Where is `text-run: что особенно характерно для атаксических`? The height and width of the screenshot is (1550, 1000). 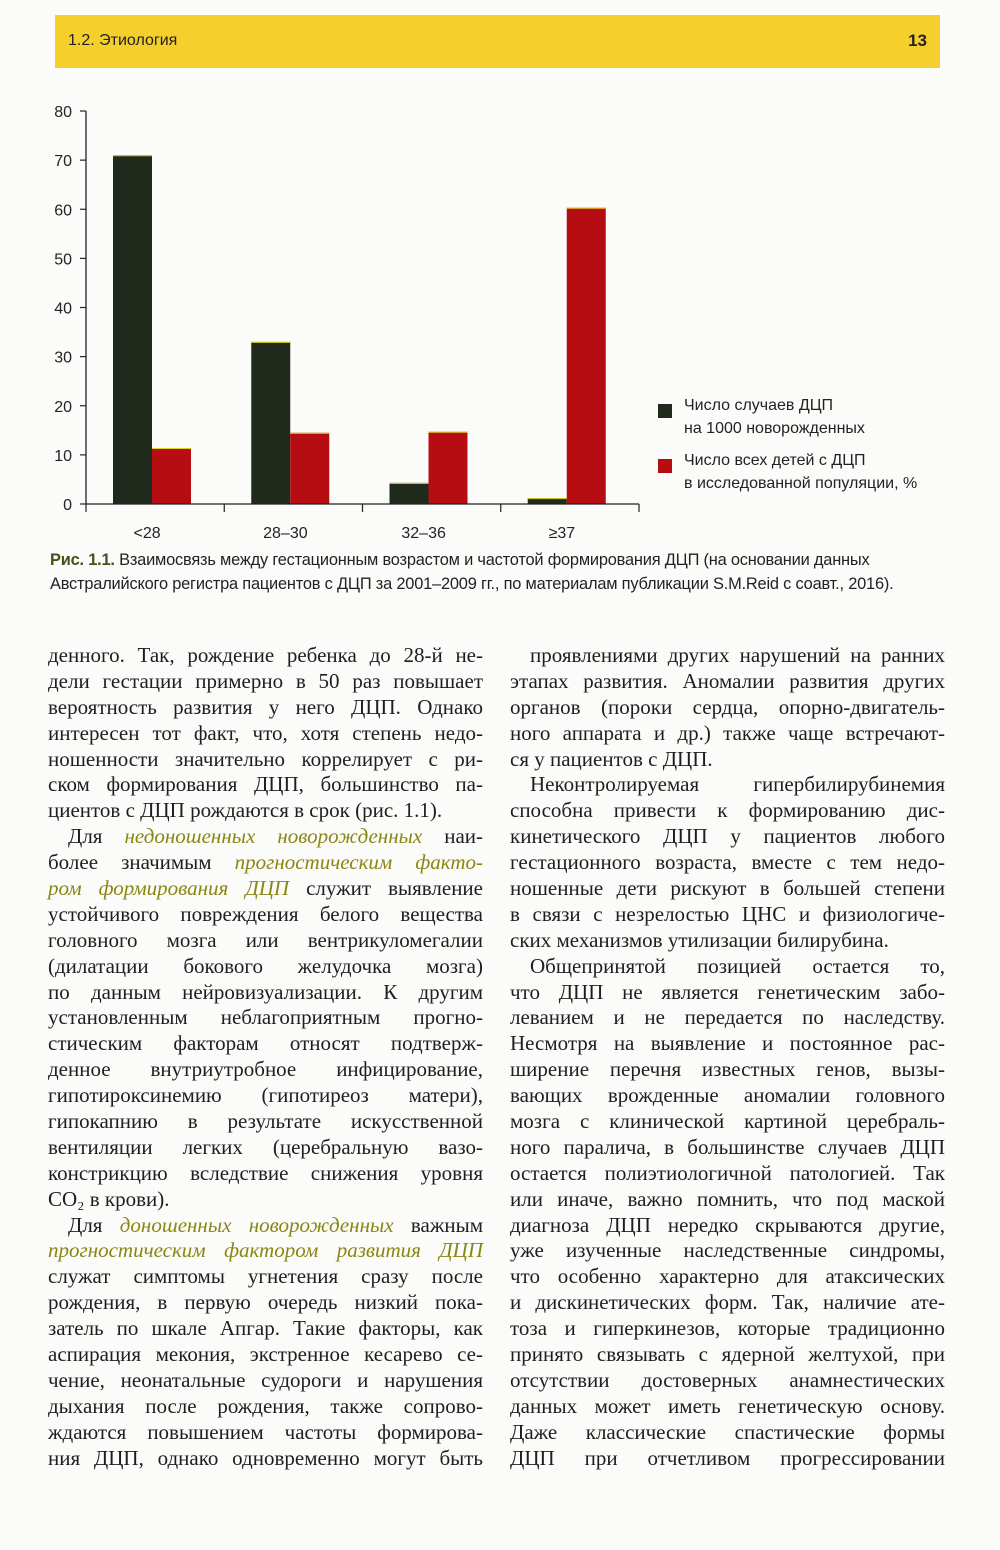 text-run: что особенно характерно для атаксических is located at coordinates (727, 1276).